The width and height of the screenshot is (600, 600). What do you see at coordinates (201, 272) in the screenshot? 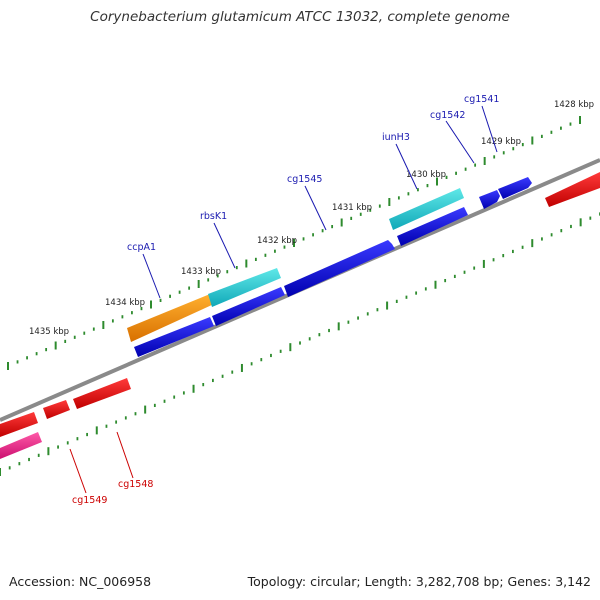
I see `scale-label-1433: 1433 kbp` at bounding box center [201, 272].